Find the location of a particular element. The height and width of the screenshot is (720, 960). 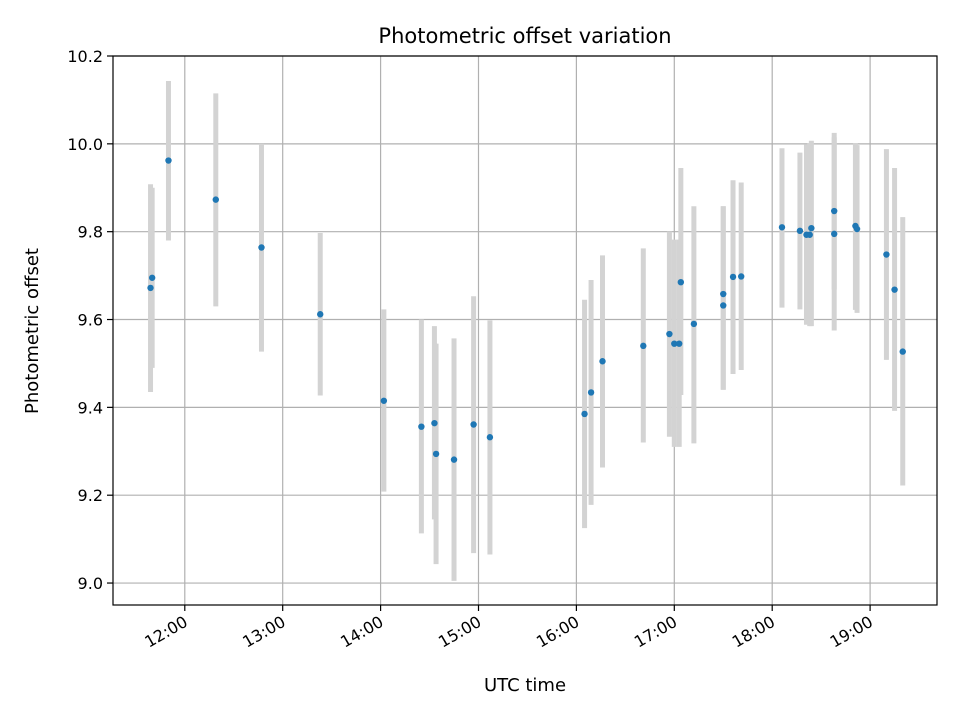

x-tick-label: 15:00 is located at coordinates (459, 632).